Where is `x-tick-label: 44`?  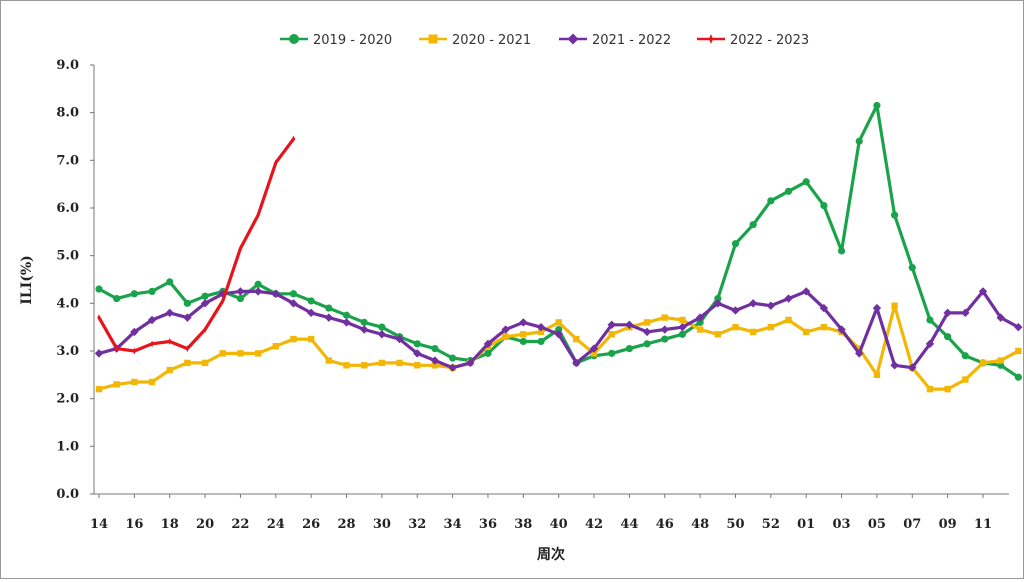
x-tick-label: 44 is located at coordinates (629, 524).